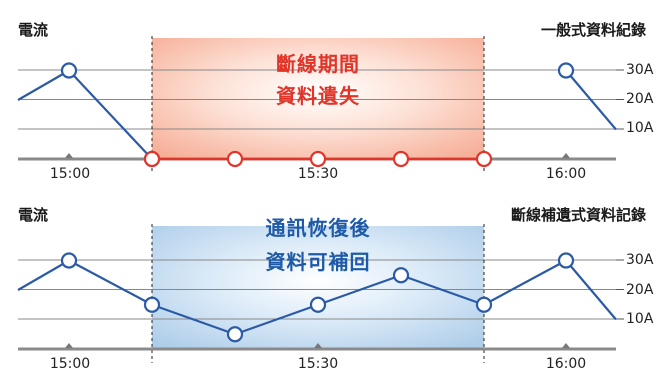  Describe the element at coordinates (484, 159) in the screenshot. I see `top-point-1550-lost` at that location.